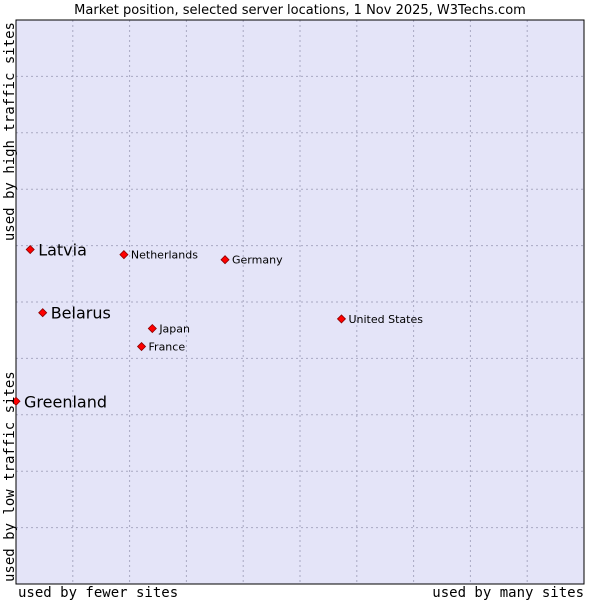 The height and width of the screenshot is (600, 600). What do you see at coordinates (508, 592) in the screenshot?
I see `x-axis-label-right: used by many sites` at bounding box center [508, 592].